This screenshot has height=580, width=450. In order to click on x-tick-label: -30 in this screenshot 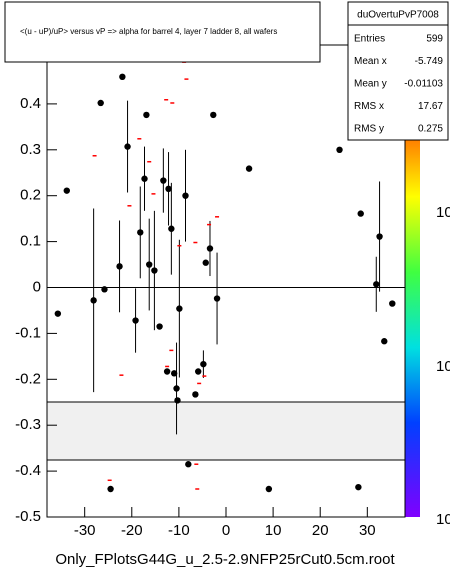, I will do `click(85, 530)`.